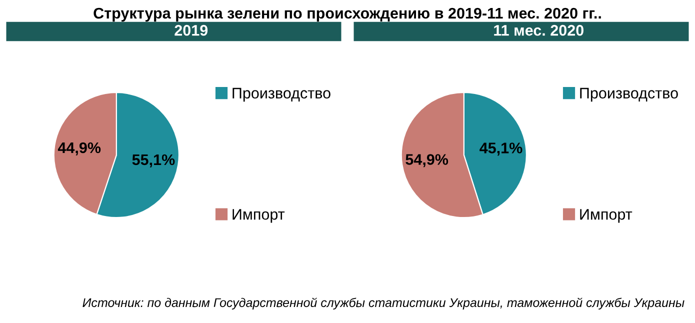 This screenshot has height=323, width=695. Describe the element at coordinates (347, 15) in the screenshot. I see `chart-title: Структура рынка зелени по происхождению в 2019-11 мес. 2020 гг..` at that location.